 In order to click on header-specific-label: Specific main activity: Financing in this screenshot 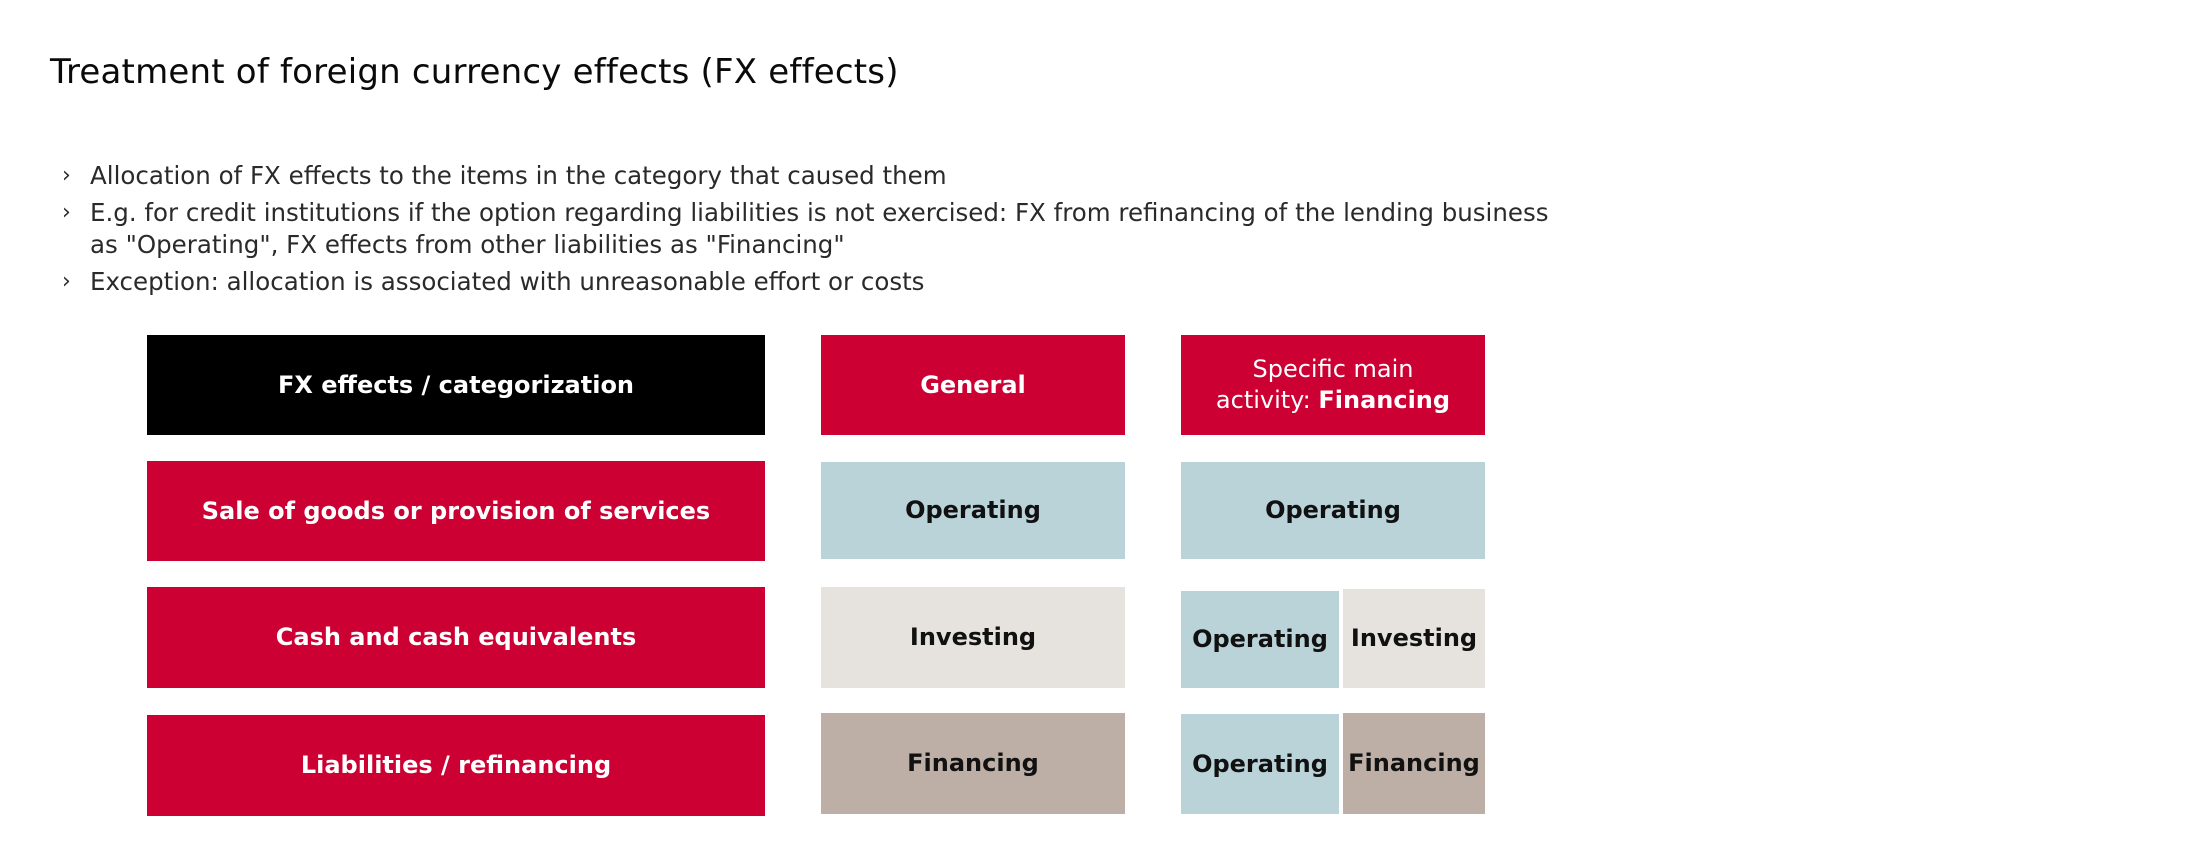, I will do `click(1333, 385)`.